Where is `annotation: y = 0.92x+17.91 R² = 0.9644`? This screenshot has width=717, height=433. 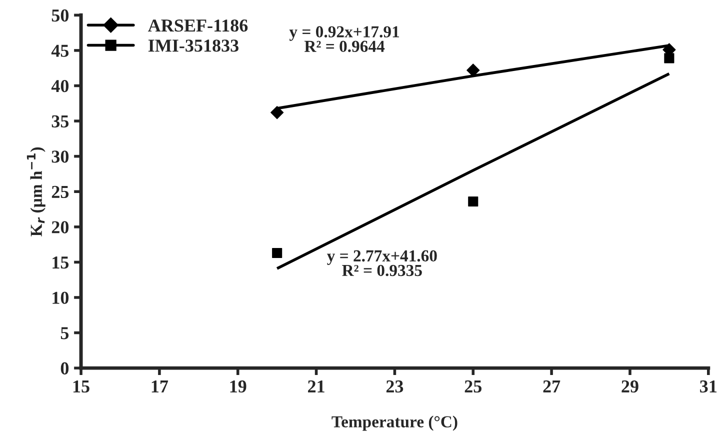 annotation: y = 0.92x+17.91 R² = 0.9644 is located at coordinates (344, 39).